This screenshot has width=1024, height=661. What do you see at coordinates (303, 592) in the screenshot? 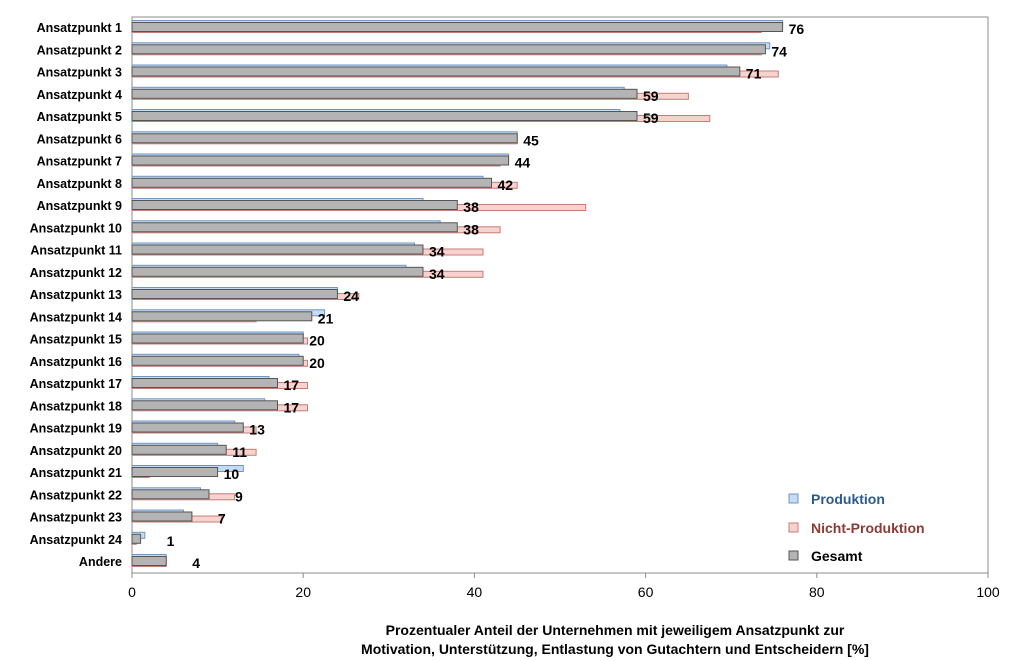
I see `x-tick-label: 20` at bounding box center [303, 592].